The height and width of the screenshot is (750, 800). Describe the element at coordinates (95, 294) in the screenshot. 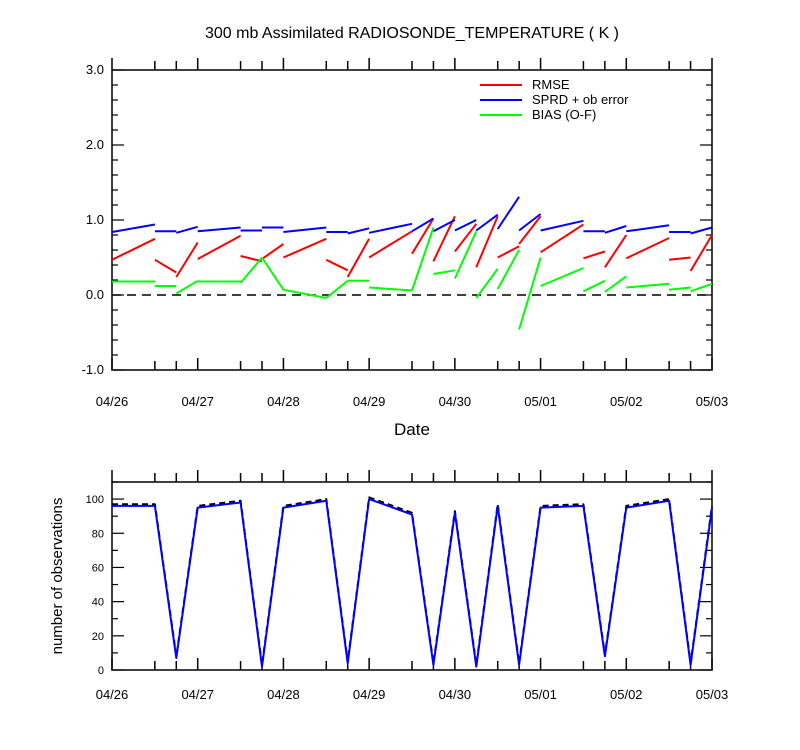

I see `y-tick-label: 0.0` at that location.